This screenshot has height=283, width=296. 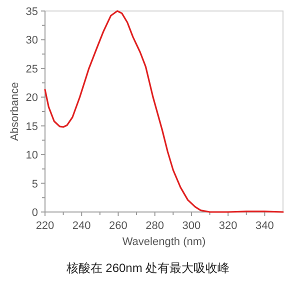 I want to click on y-tick-label: 30, so click(x=32, y=40).